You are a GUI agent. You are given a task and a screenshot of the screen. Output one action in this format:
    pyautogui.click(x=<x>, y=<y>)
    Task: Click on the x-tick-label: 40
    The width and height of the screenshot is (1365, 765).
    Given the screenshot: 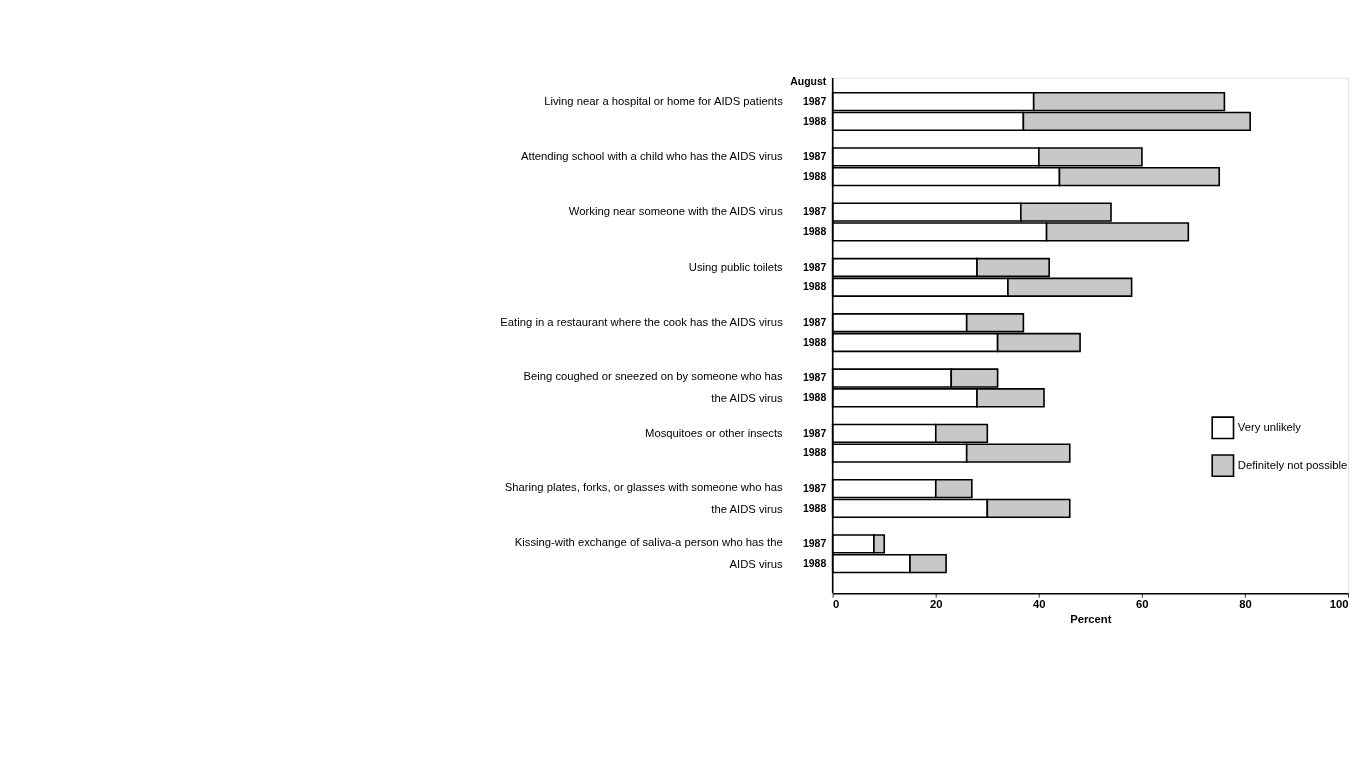 What is the action you would take?
    pyautogui.click(x=1039, y=604)
    